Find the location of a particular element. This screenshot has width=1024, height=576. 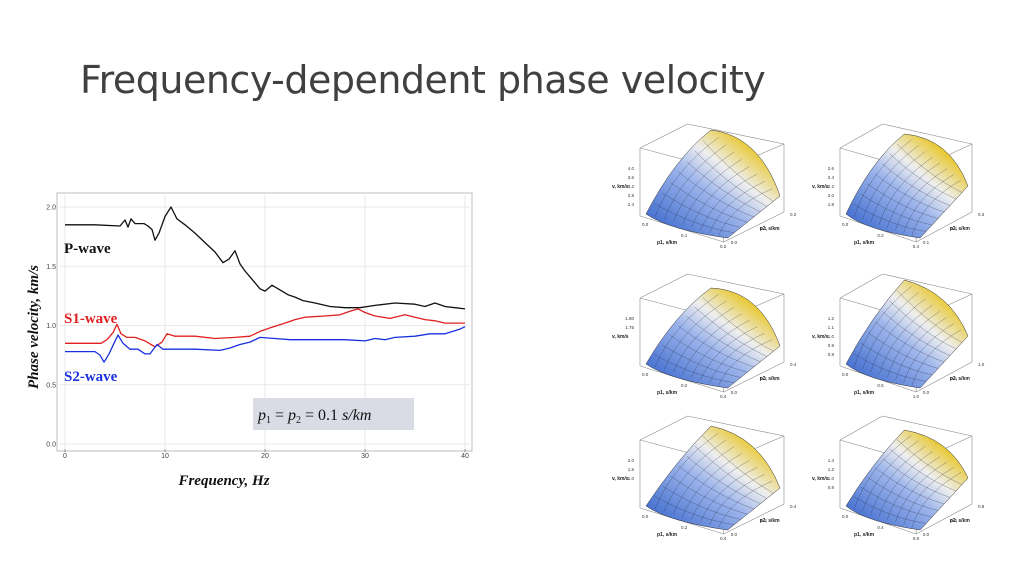

z-tick-label: 1.8 is located at coordinates (831, 204).